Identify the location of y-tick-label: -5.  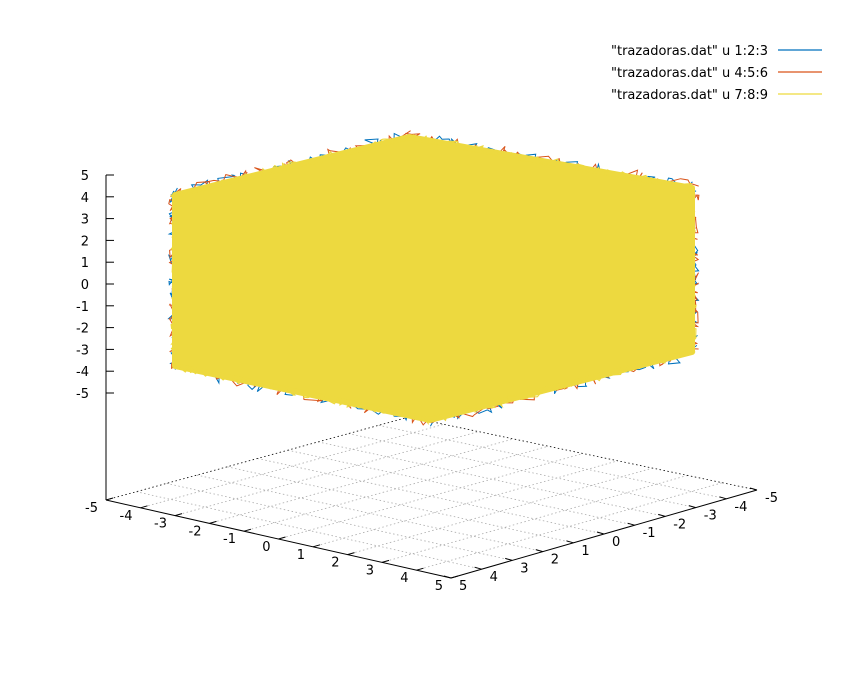
(771, 498).